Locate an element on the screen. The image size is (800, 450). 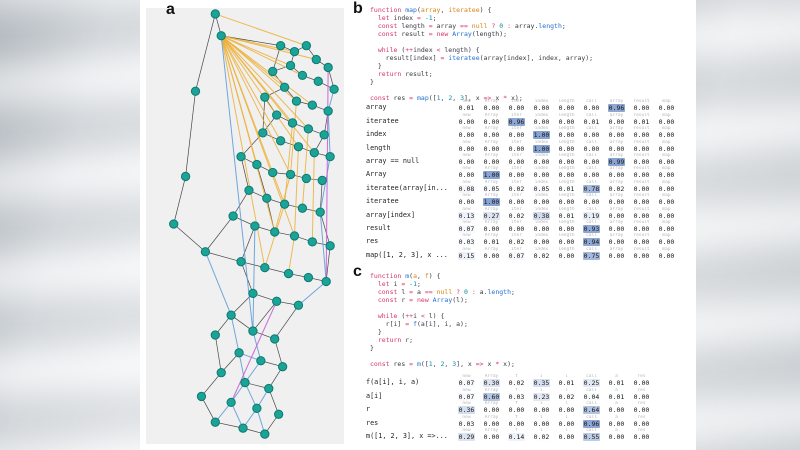
attention-cell: array 0.96 is located at coordinates (616, 106).